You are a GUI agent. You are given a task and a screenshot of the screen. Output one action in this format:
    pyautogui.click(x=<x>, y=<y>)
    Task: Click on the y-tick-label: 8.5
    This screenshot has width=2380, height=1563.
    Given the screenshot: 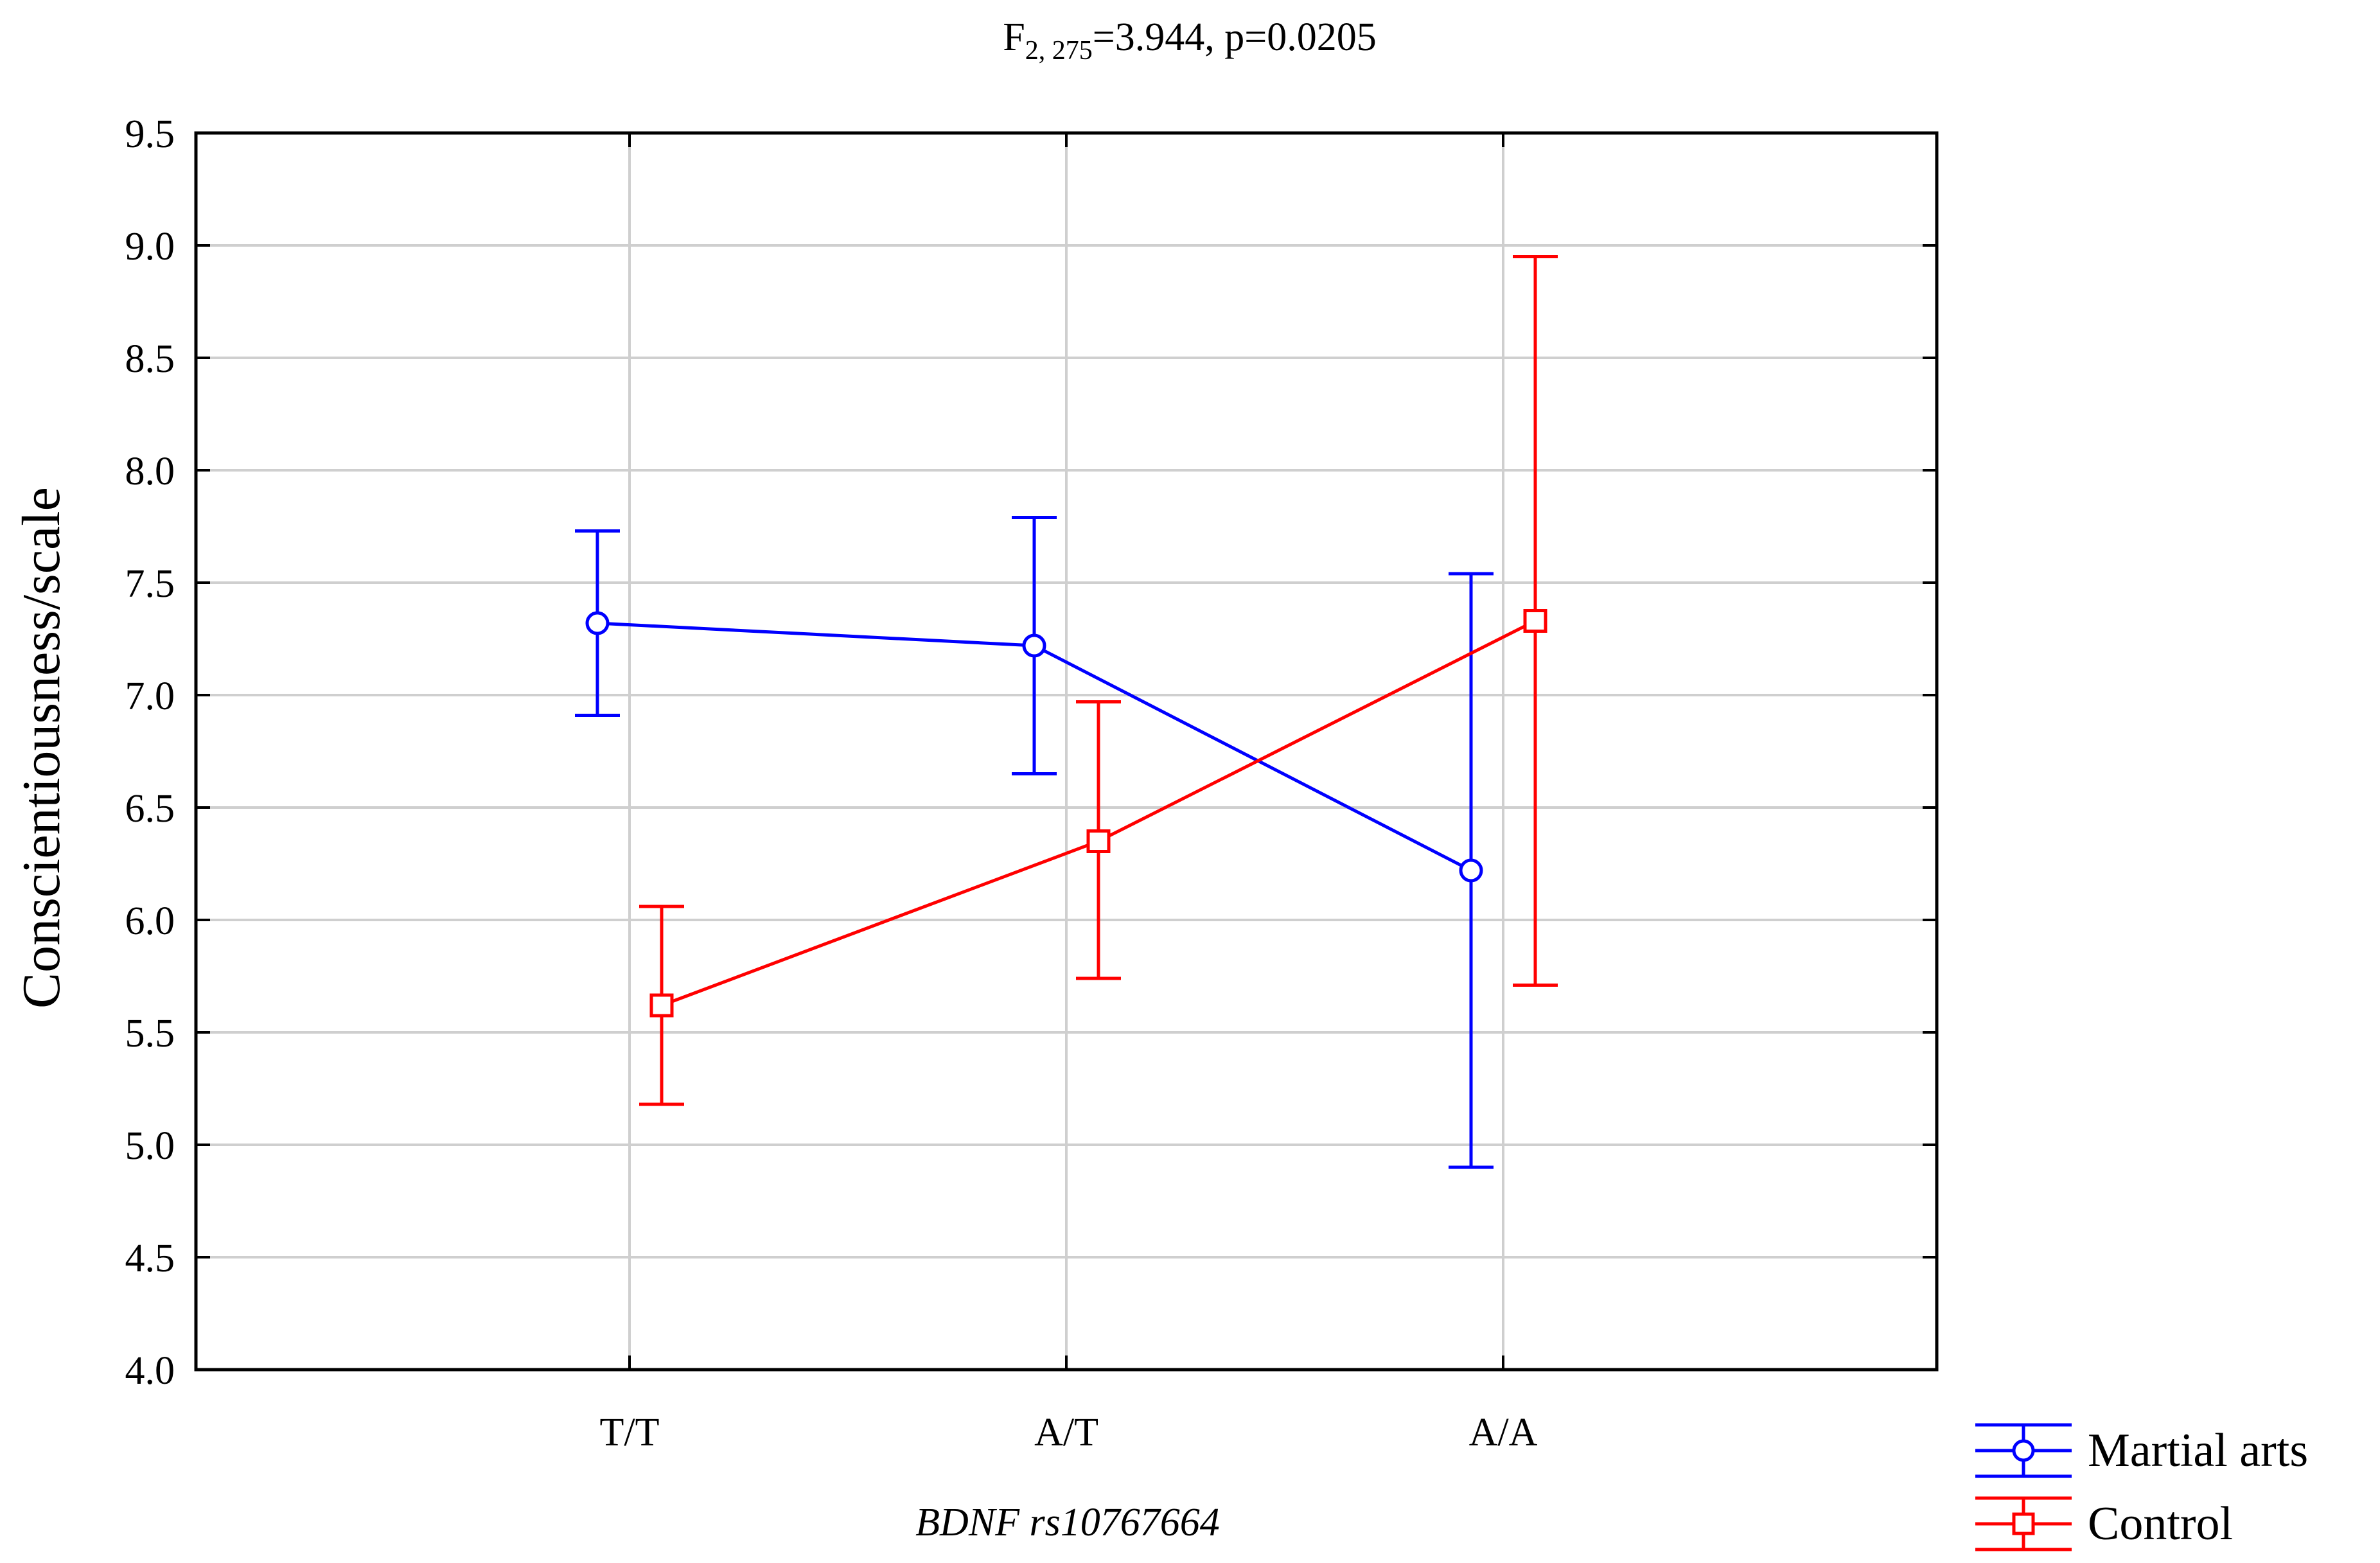 What is the action you would take?
    pyautogui.click(x=150, y=359)
    